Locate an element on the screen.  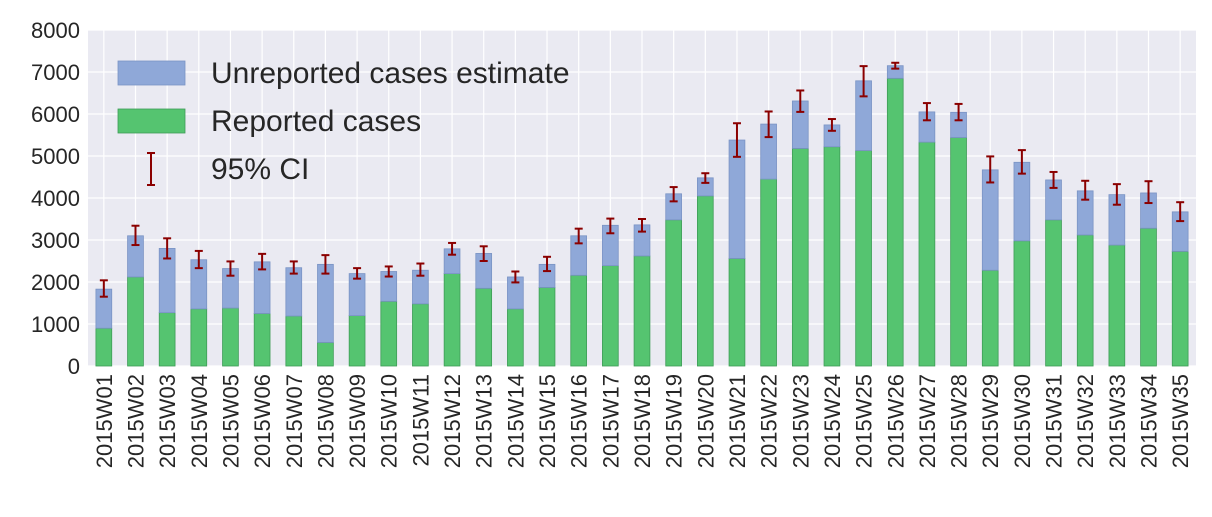
x-tick-label: 2015W13 is located at coordinates (484, 421).